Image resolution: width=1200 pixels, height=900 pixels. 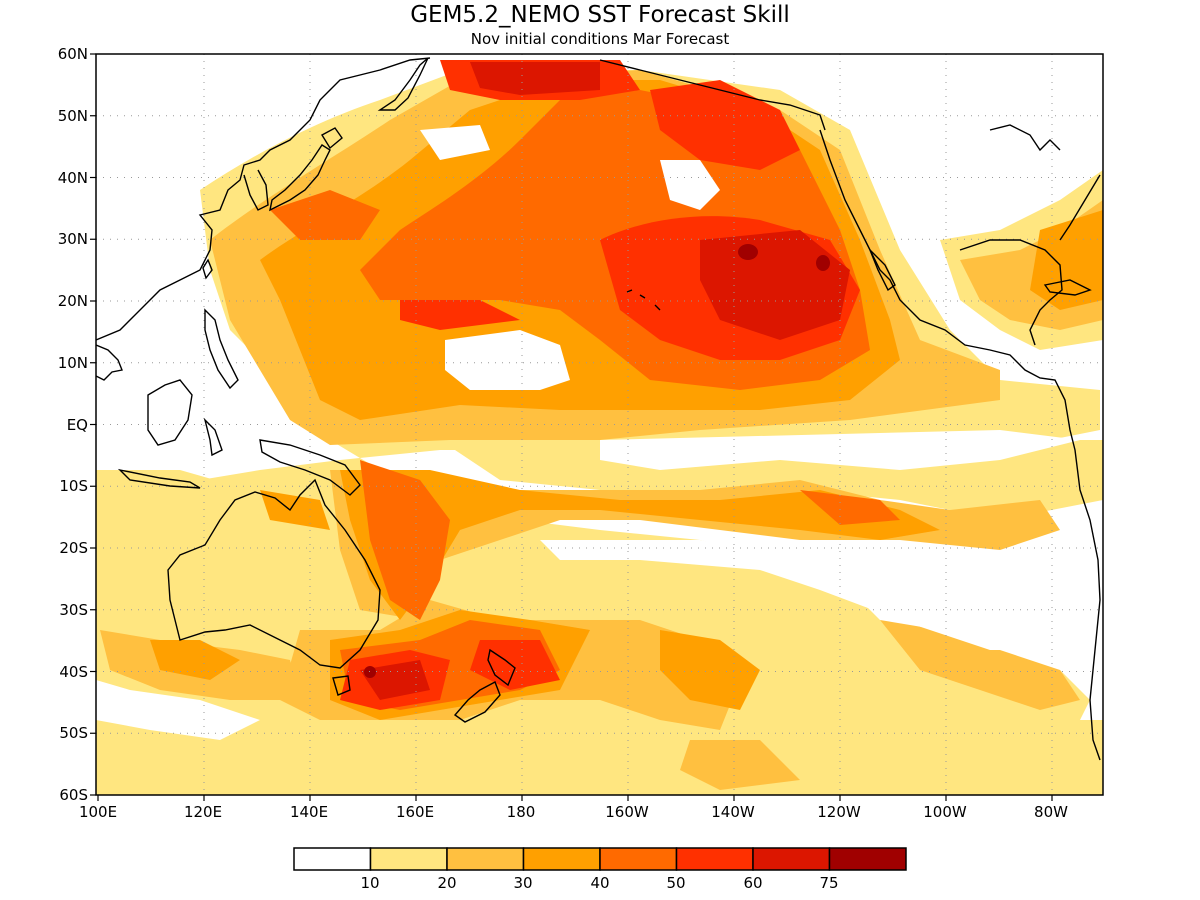 What do you see at coordinates (203, 812) in the screenshot?
I see `x-tick-label: 120E` at bounding box center [203, 812].